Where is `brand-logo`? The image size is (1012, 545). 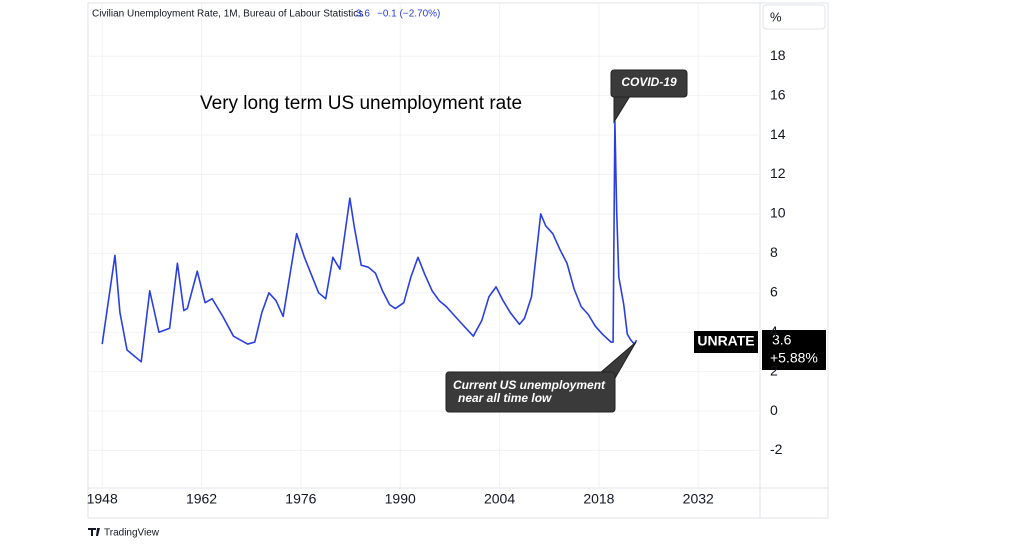
brand-logo is located at coordinates (94, 532).